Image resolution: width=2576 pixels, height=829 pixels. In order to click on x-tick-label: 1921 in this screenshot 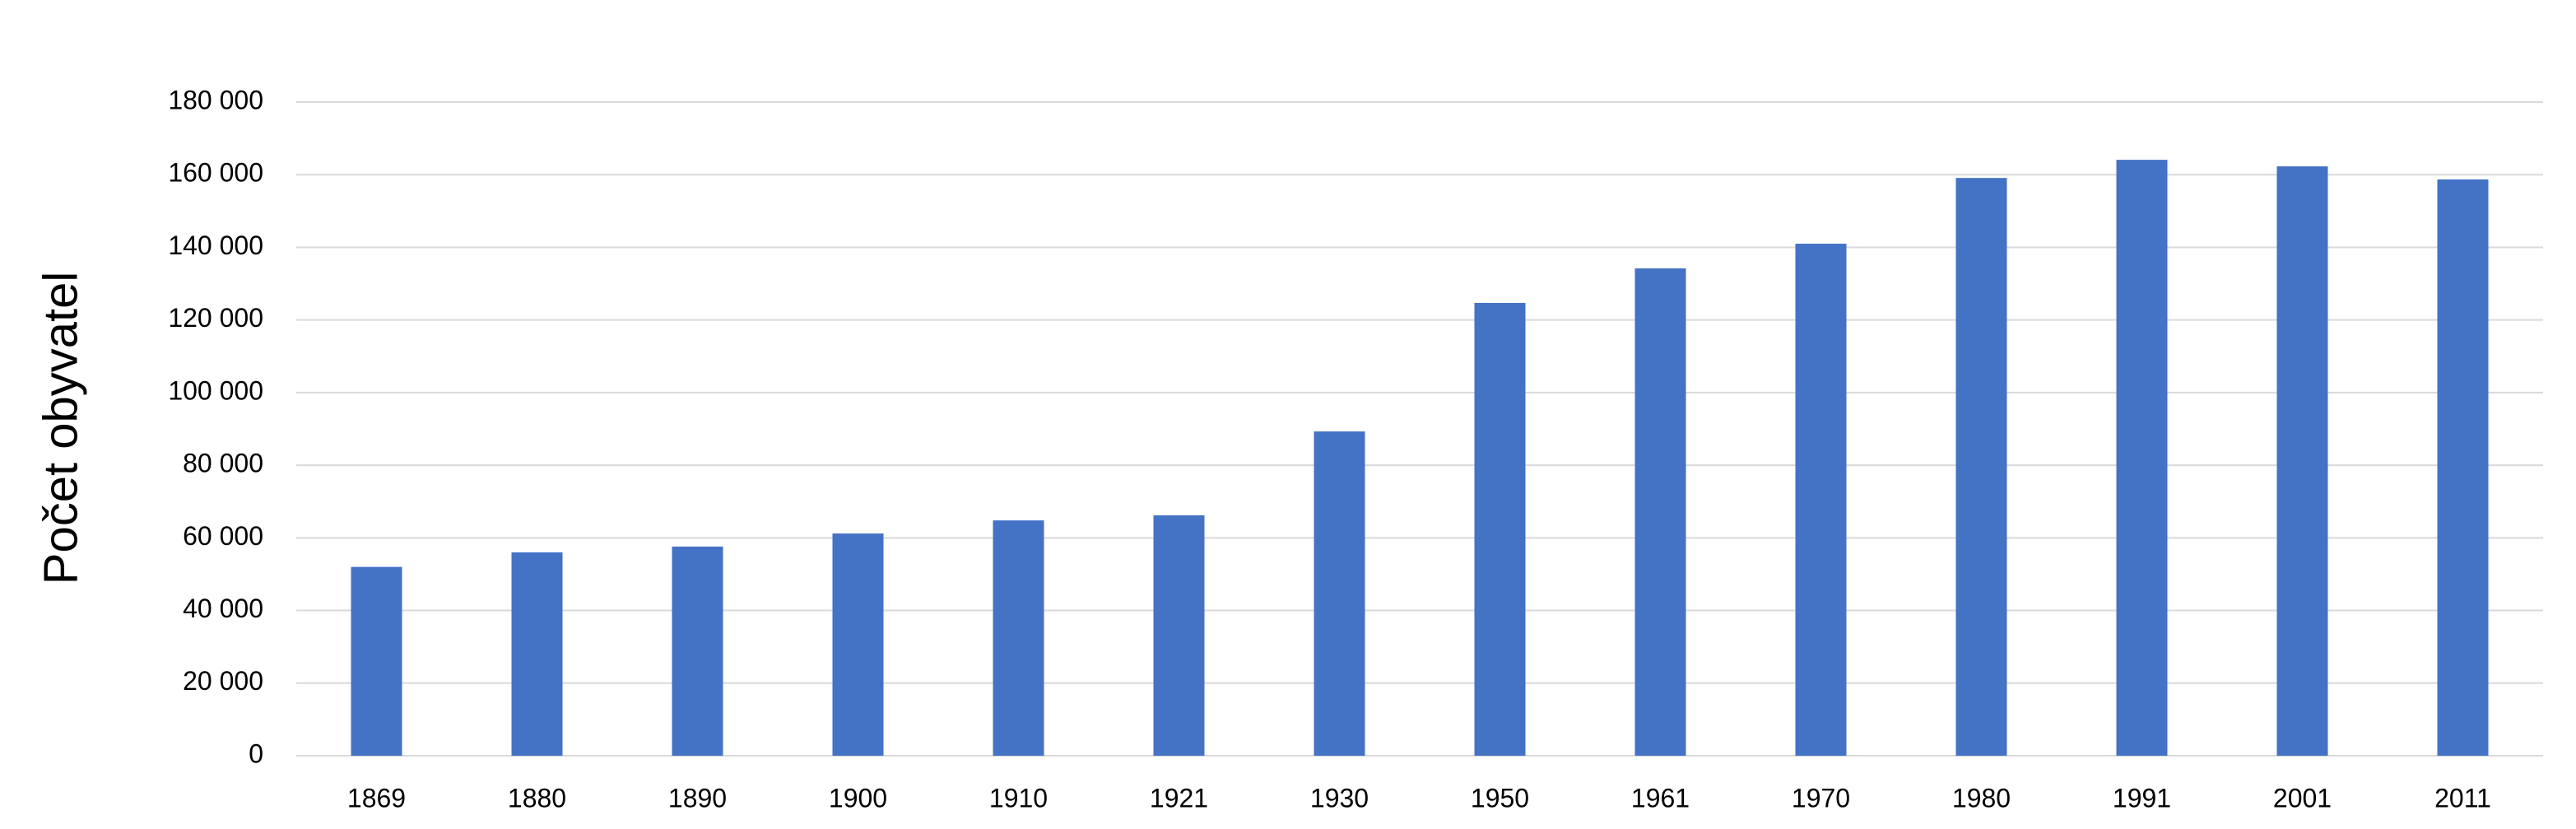, I will do `click(1179, 798)`.